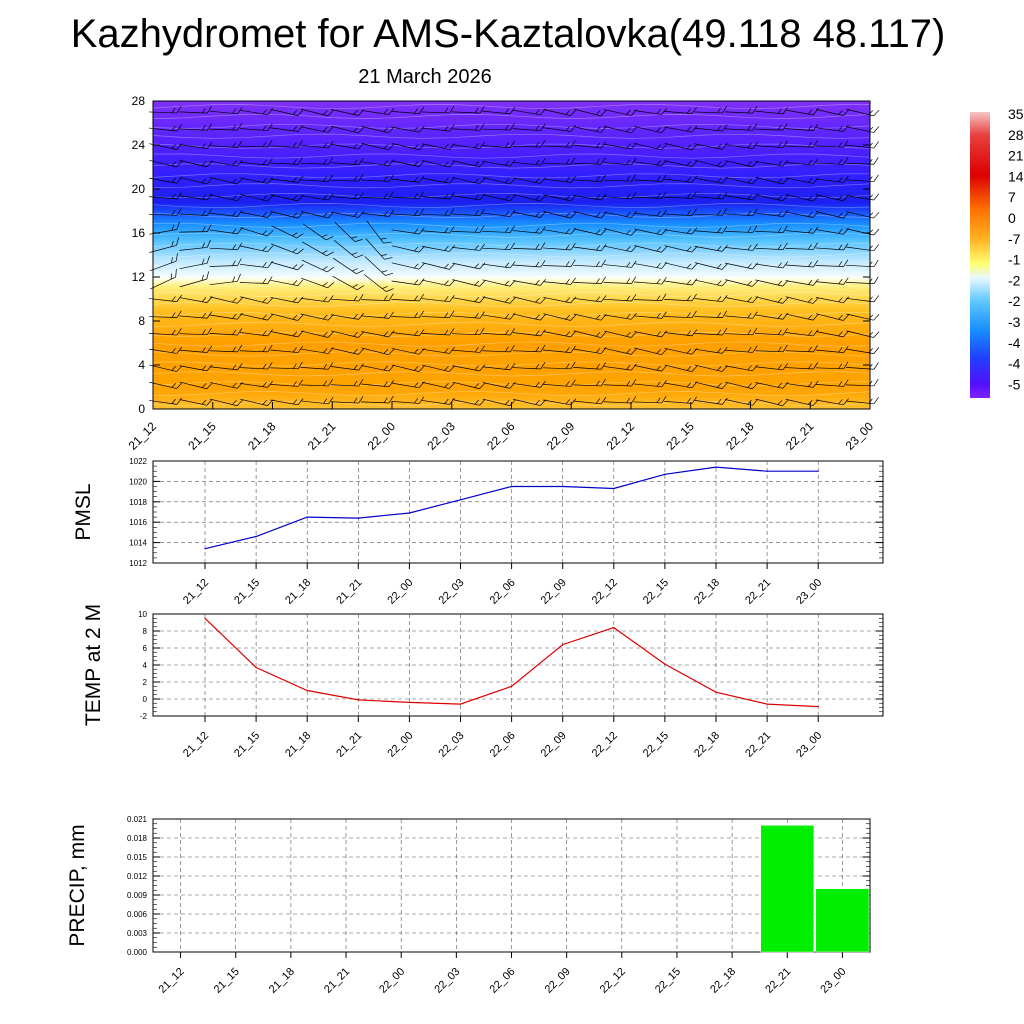 The width and height of the screenshot is (1024, 1024). Describe the element at coordinates (668, 981) in the screenshot. I see `x-tick-label: 22_15` at that location.